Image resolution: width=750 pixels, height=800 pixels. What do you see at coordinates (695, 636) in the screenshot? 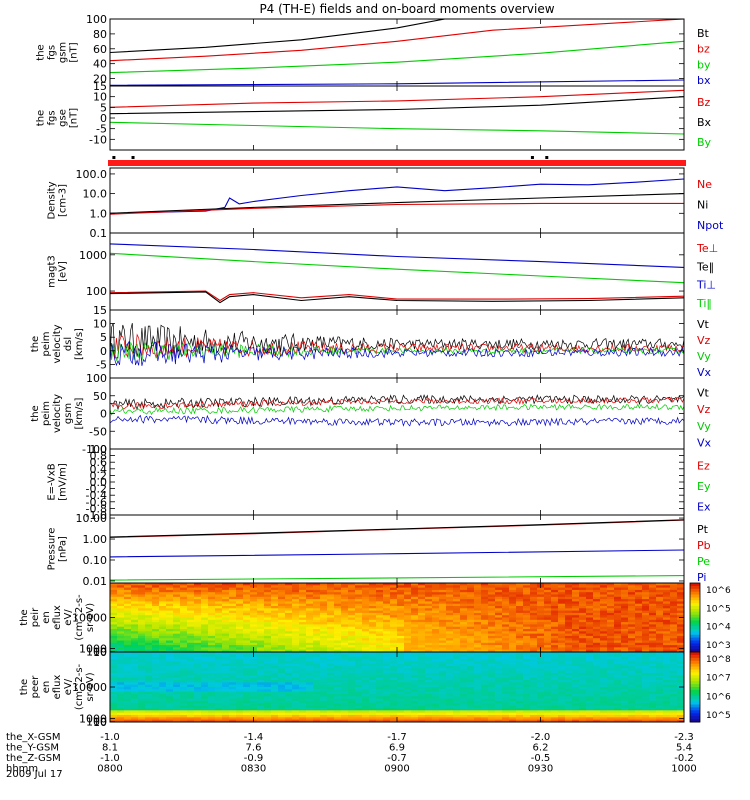
I see `colorbar-segment` at bounding box center [695, 636].